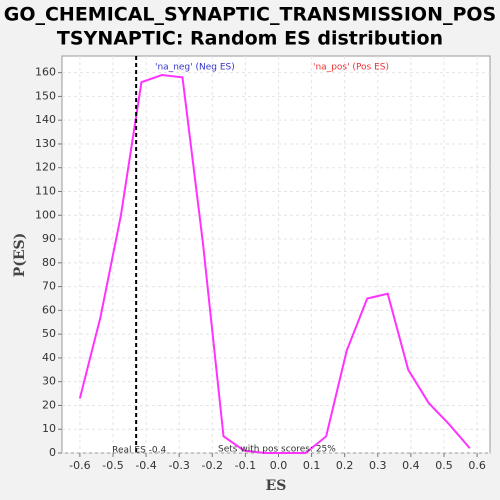 The image size is (500, 500). What do you see at coordinates (49, 428) in the screenshot?
I see `y-tick-label: 10` at bounding box center [49, 428].